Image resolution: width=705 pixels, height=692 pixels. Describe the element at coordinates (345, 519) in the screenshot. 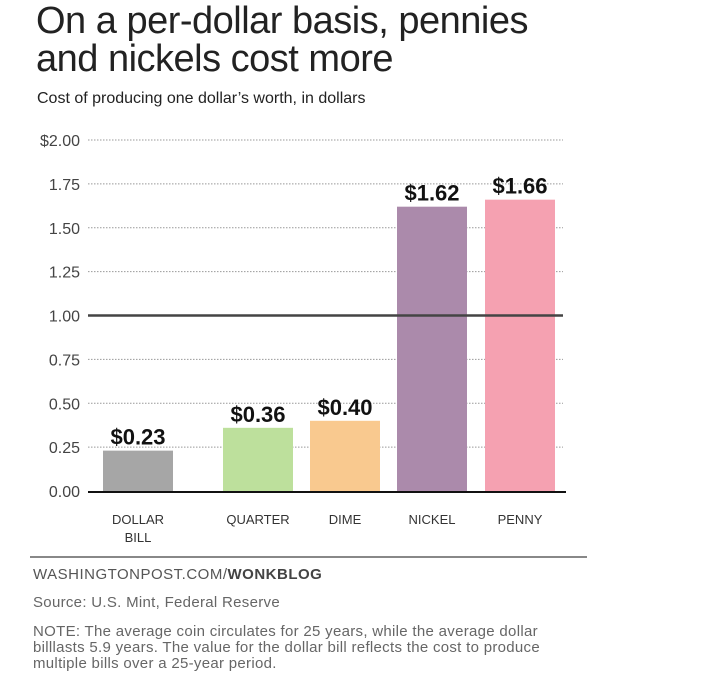

I see `x-tick-label: DIME` at that location.